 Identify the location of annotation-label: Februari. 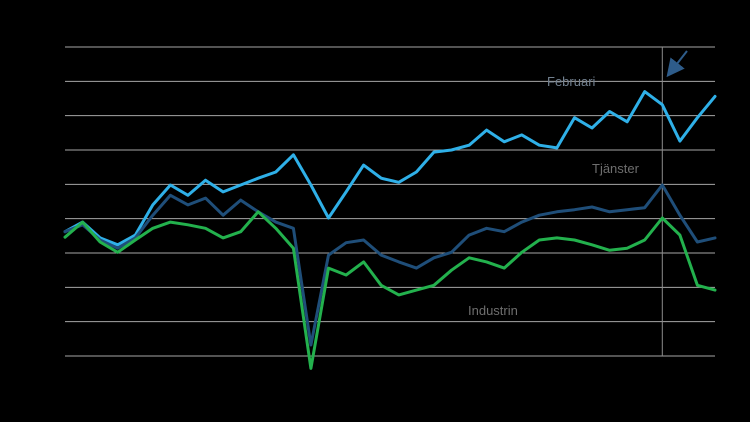
(571, 81).